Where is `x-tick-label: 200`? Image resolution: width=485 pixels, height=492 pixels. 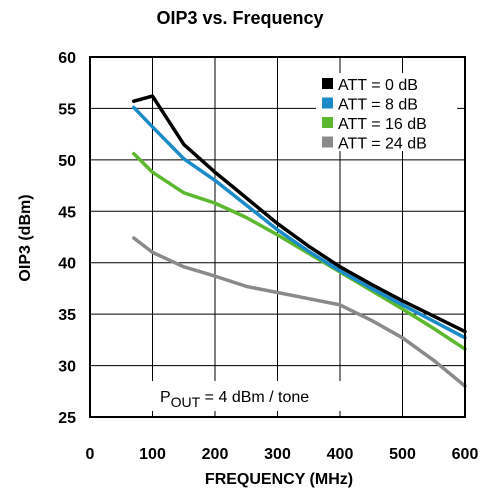 x-tick-label: 200 is located at coordinates (215, 454).